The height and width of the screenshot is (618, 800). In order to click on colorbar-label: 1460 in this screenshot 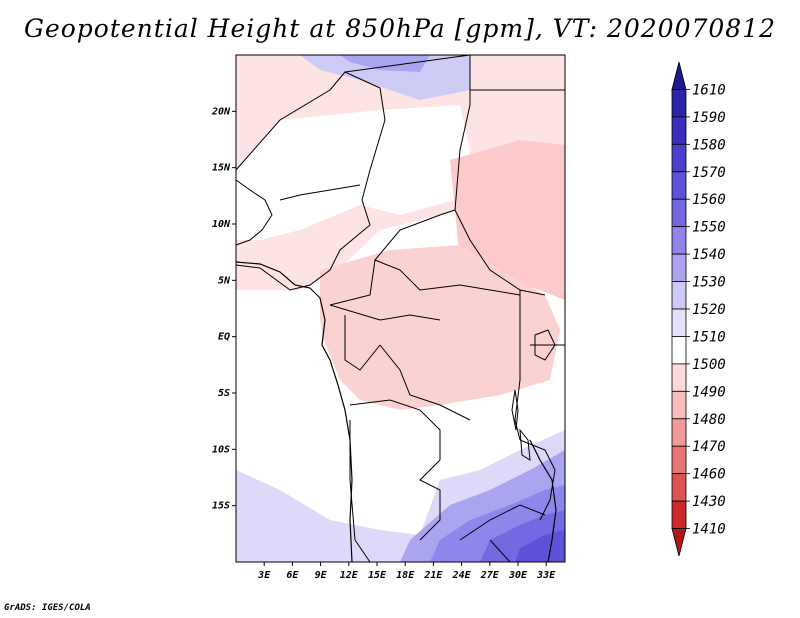, I will do `click(709, 475)`.